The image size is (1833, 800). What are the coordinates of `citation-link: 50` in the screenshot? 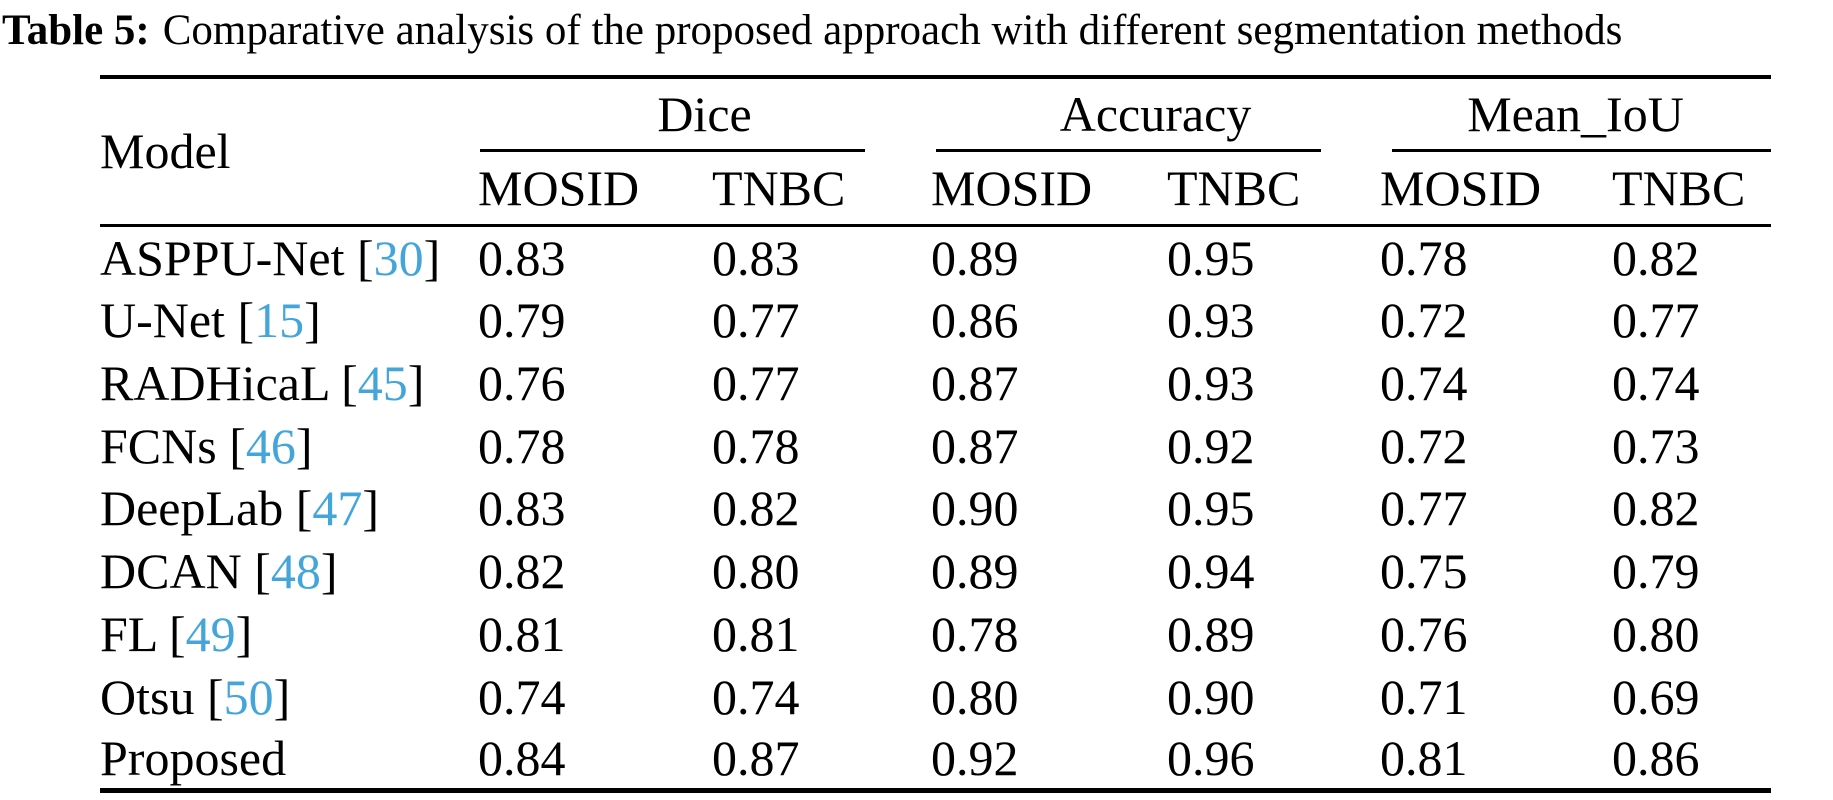 It's located at (248, 696).